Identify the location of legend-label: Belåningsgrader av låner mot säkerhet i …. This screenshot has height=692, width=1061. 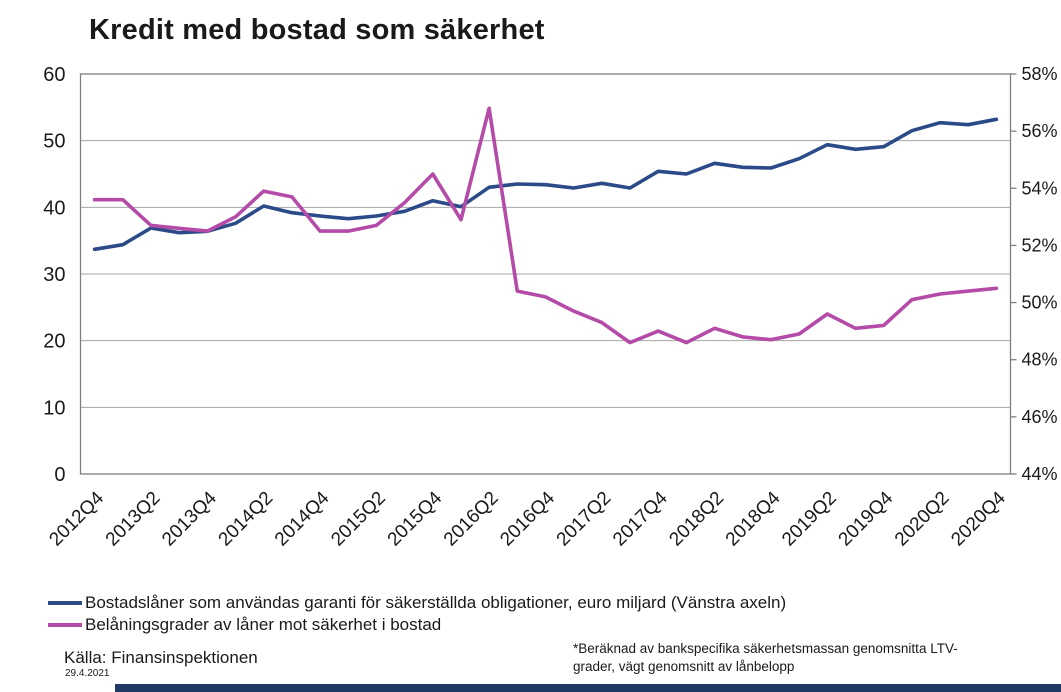
(263, 624).